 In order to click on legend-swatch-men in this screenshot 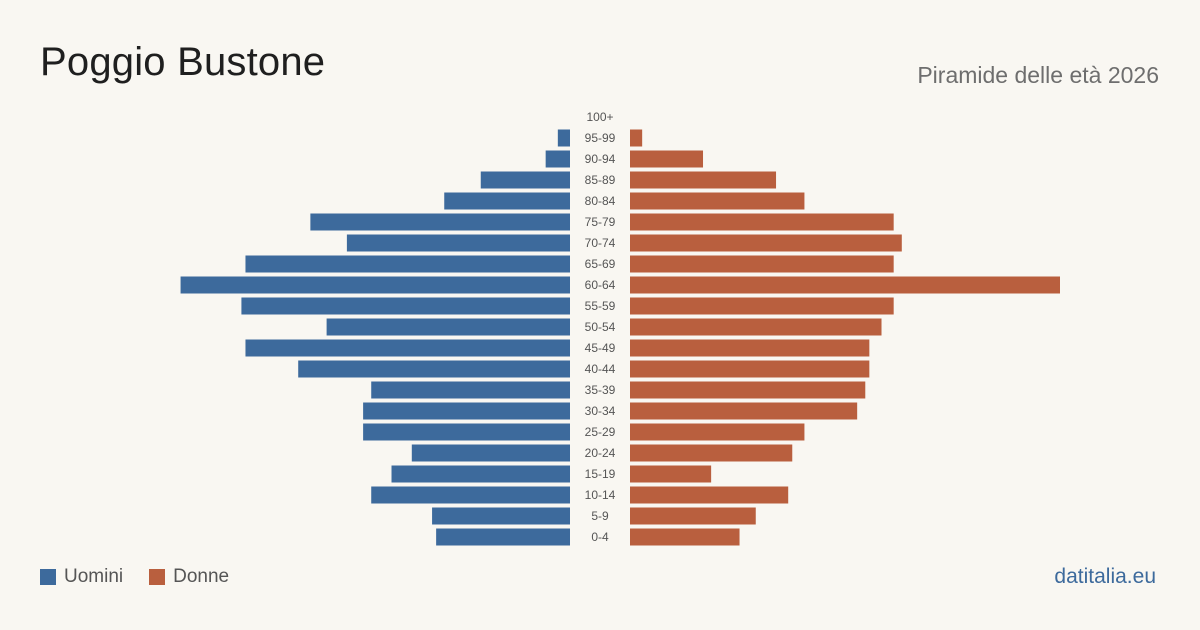, I will do `click(48, 577)`.